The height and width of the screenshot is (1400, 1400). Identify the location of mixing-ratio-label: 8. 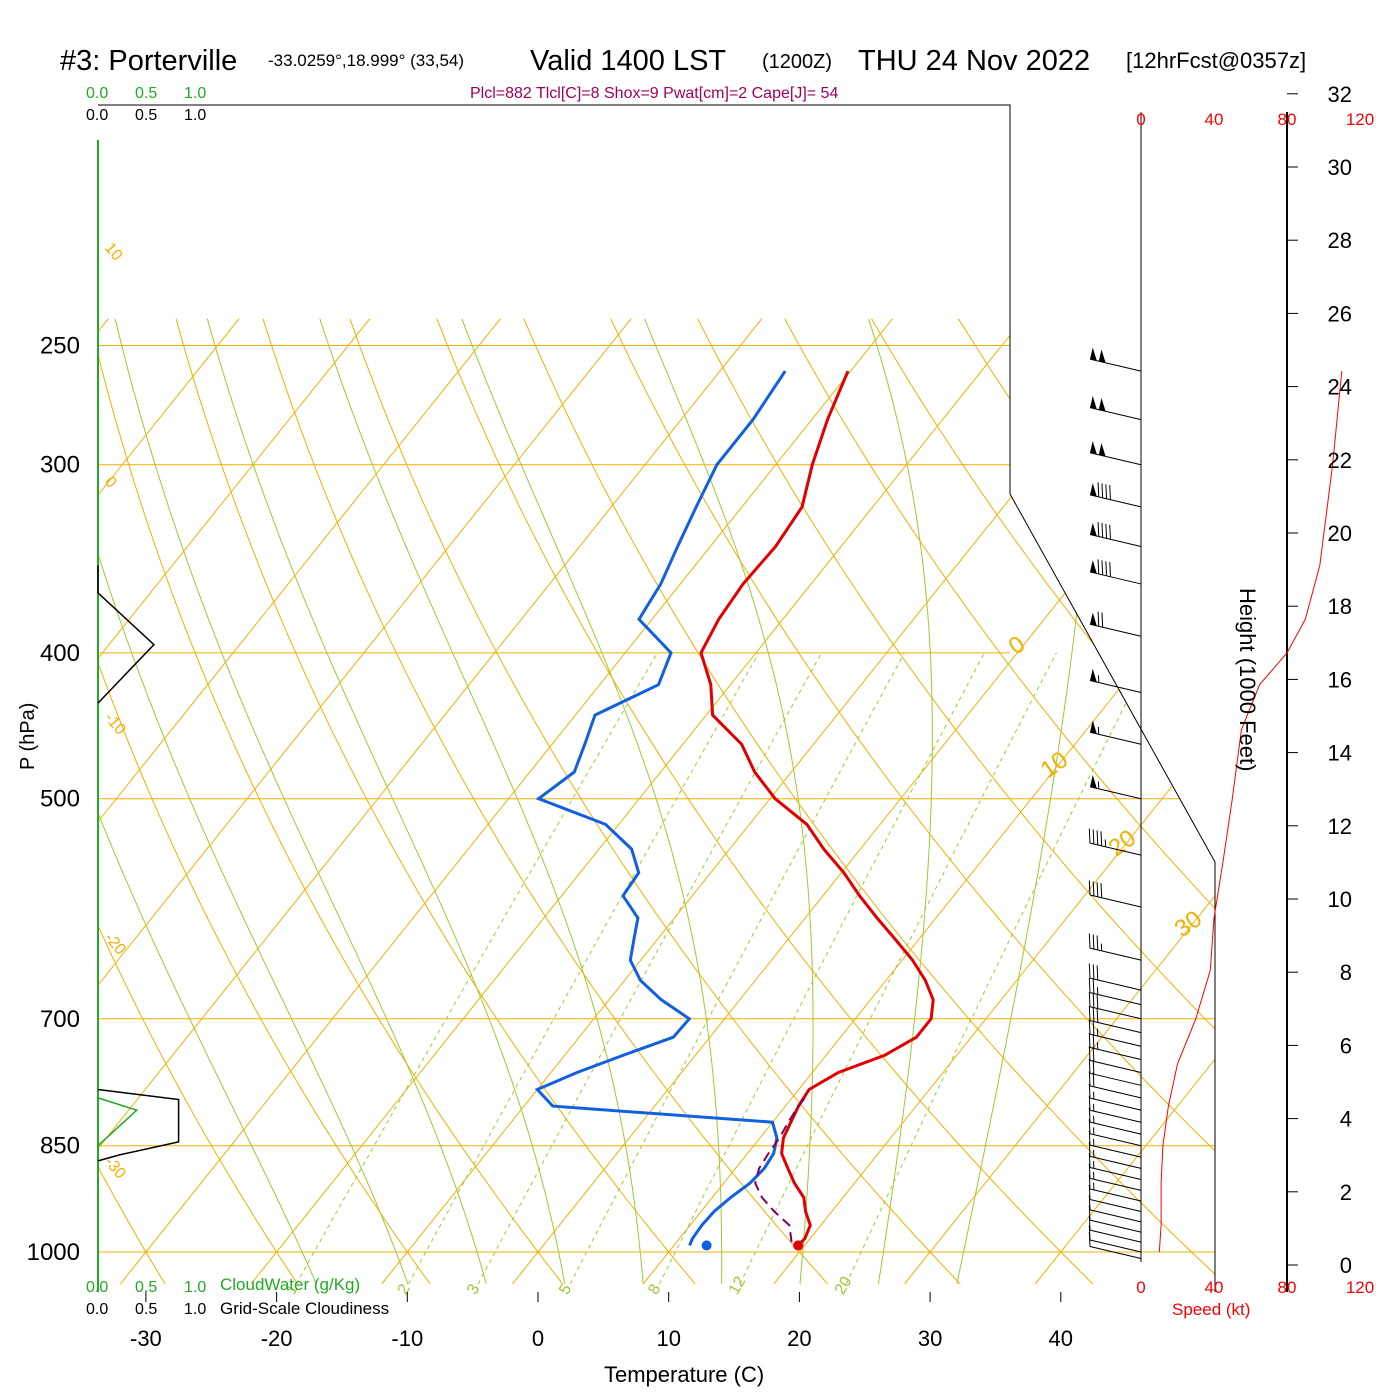
(654, 1289).